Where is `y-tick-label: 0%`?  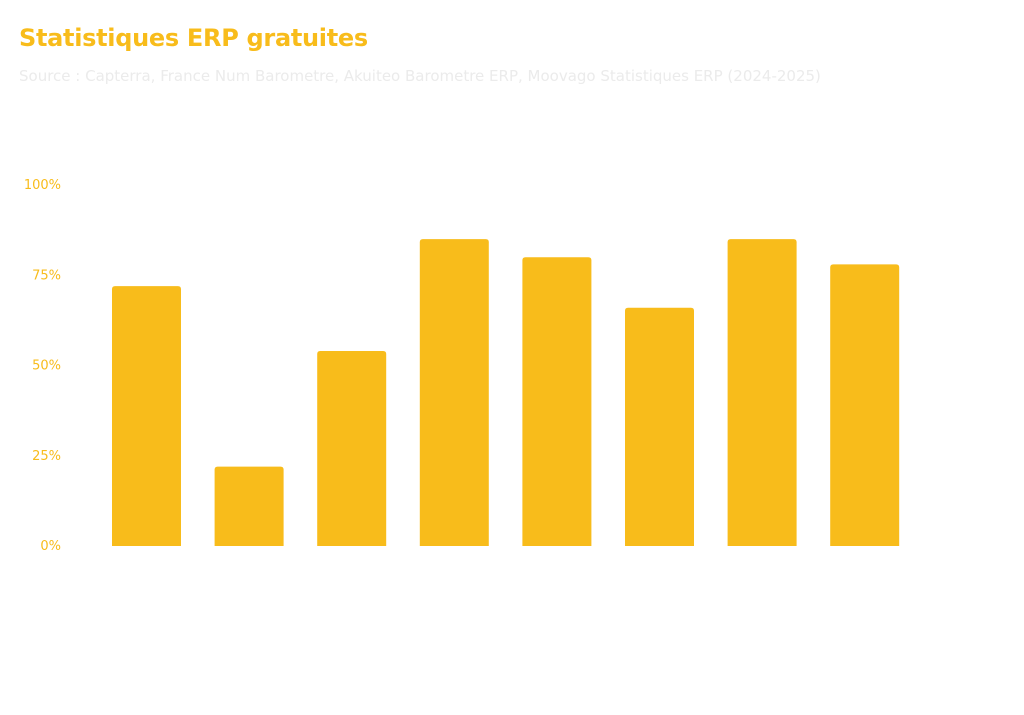
y-tick-label: 0% is located at coordinates (50, 546).